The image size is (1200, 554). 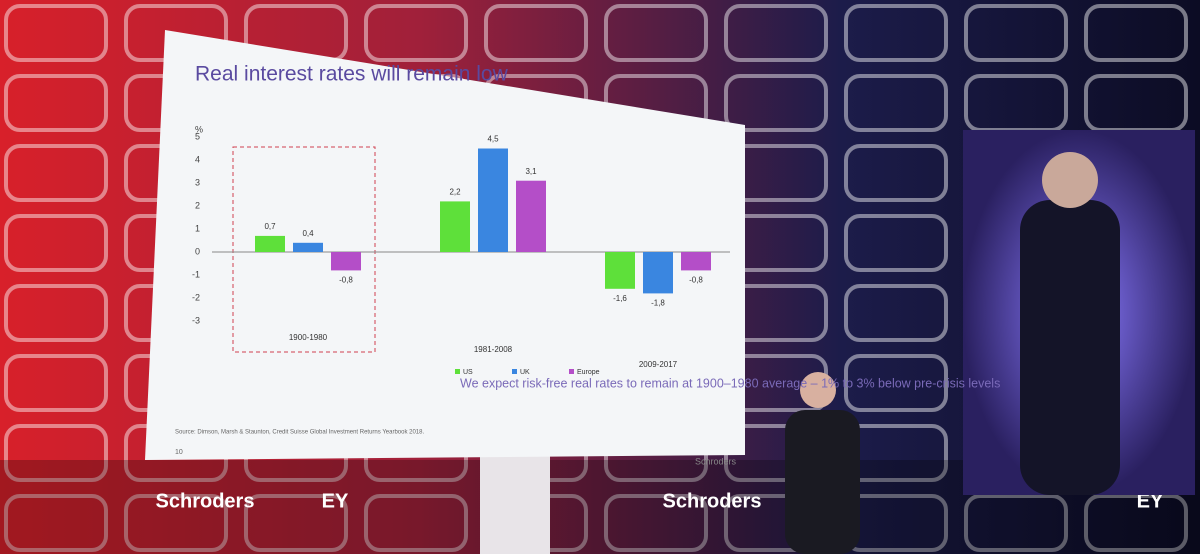 What do you see at coordinates (179, 452) in the screenshot?
I see `page-number: 10` at bounding box center [179, 452].